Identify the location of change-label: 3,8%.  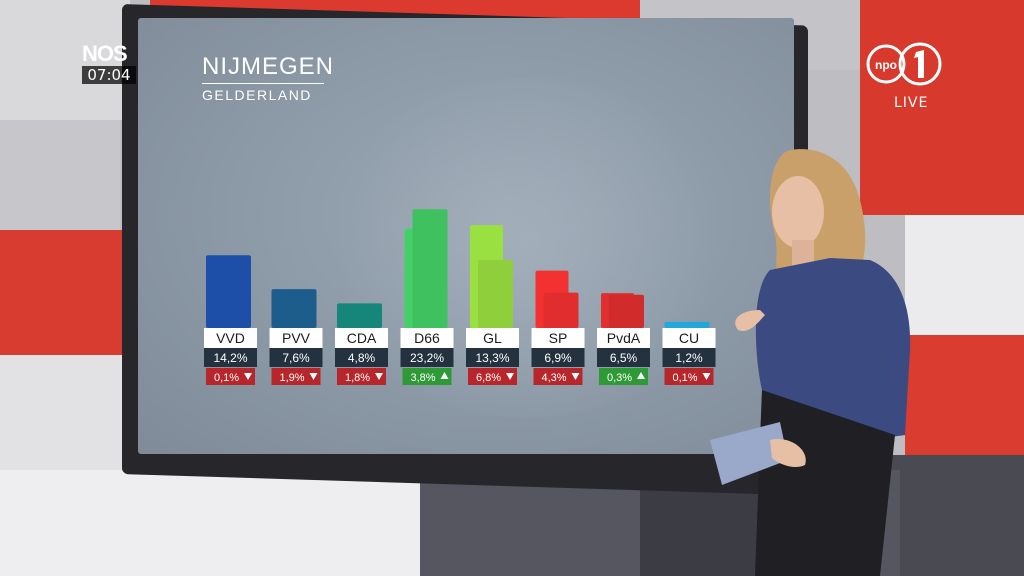
(422, 378).